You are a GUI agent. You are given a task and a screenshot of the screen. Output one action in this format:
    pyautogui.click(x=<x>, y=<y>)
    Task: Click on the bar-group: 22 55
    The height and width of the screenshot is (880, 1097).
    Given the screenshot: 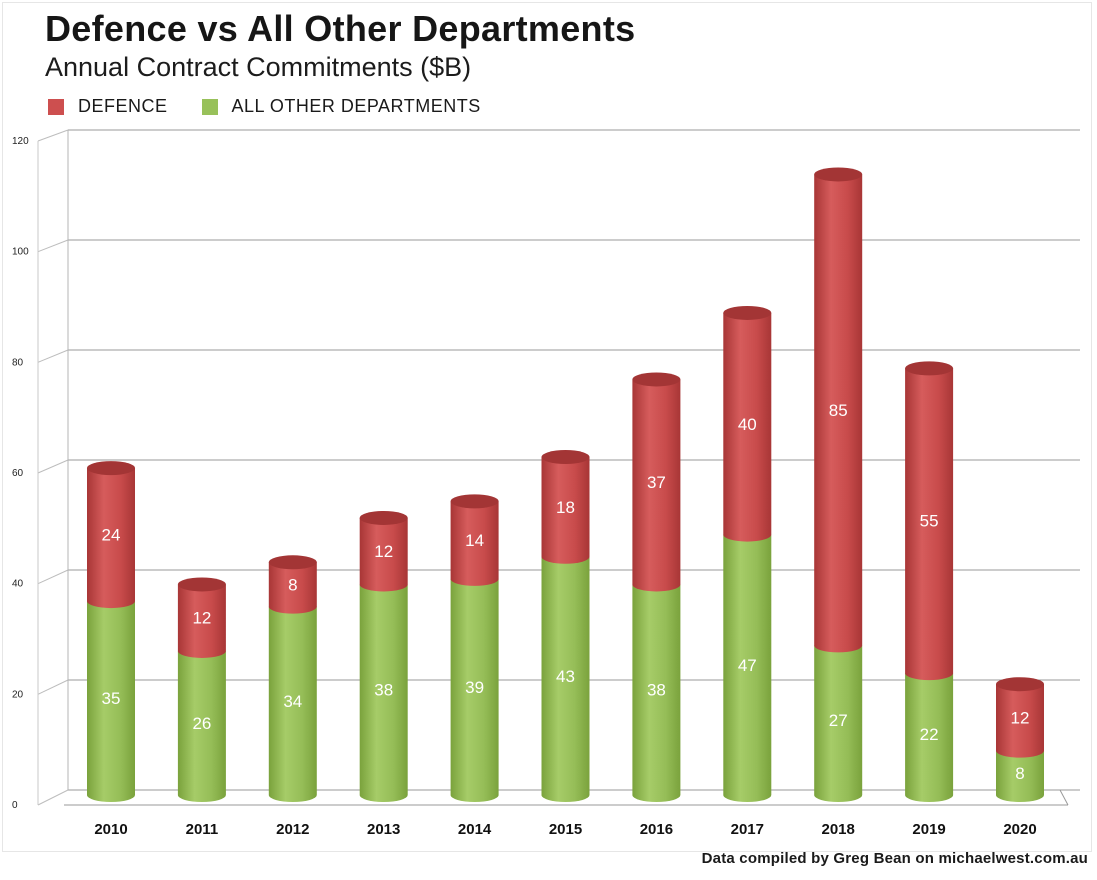 What is the action you would take?
    pyautogui.click(x=929, y=582)
    